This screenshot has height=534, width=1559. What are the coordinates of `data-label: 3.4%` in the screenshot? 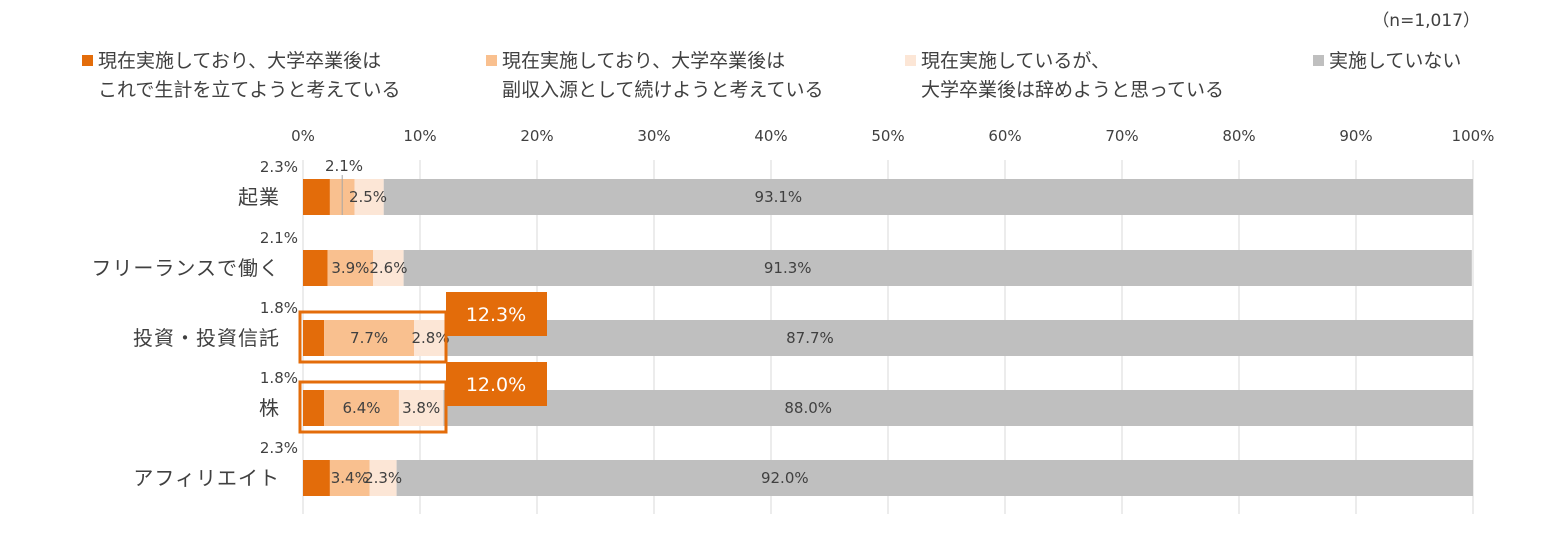 It's located at (350, 478).